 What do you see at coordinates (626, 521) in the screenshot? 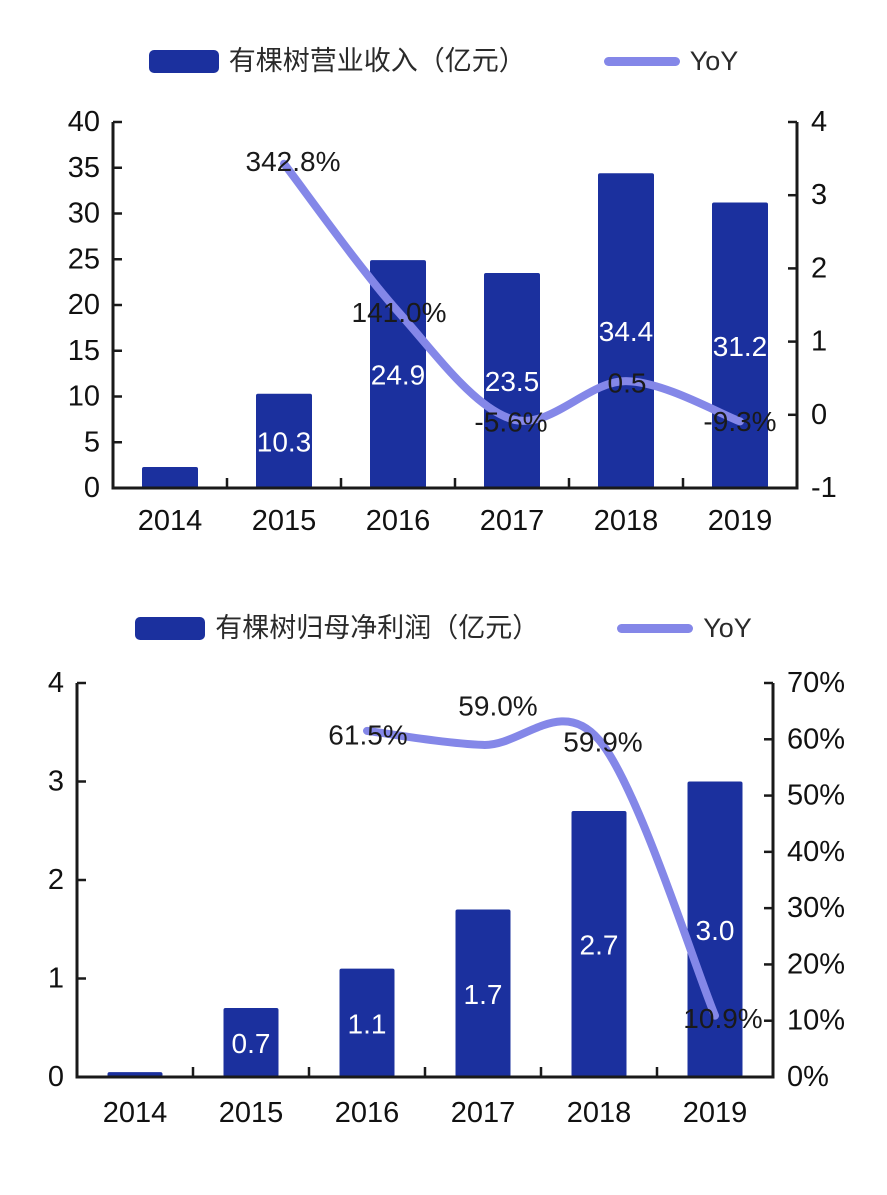
I see `revenue-x-label-2018: 2018` at bounding box center [626, 521].